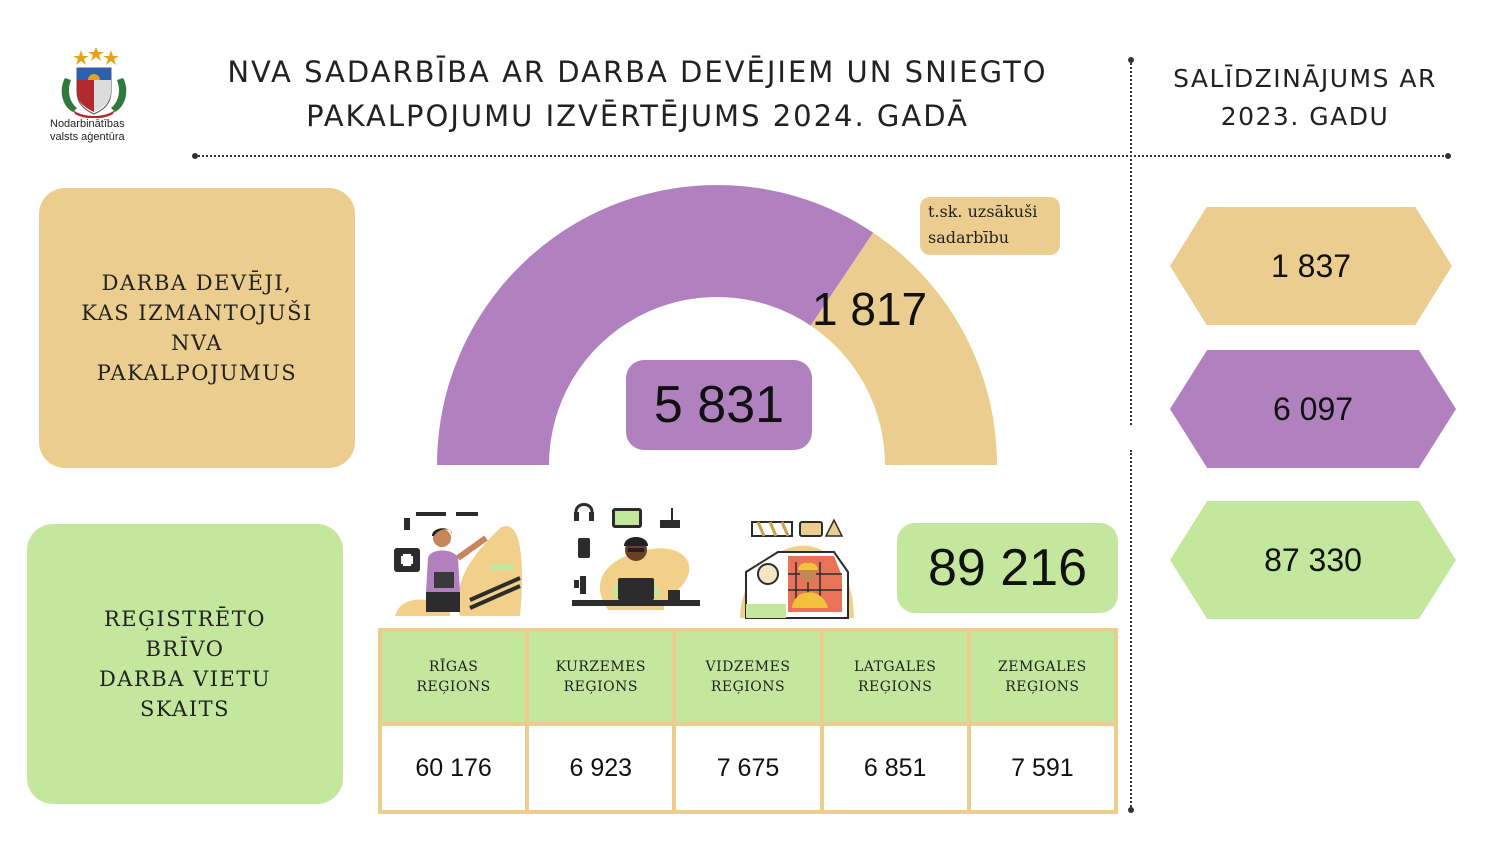  I want to click on office-worker-illustration, so click(636, 556).